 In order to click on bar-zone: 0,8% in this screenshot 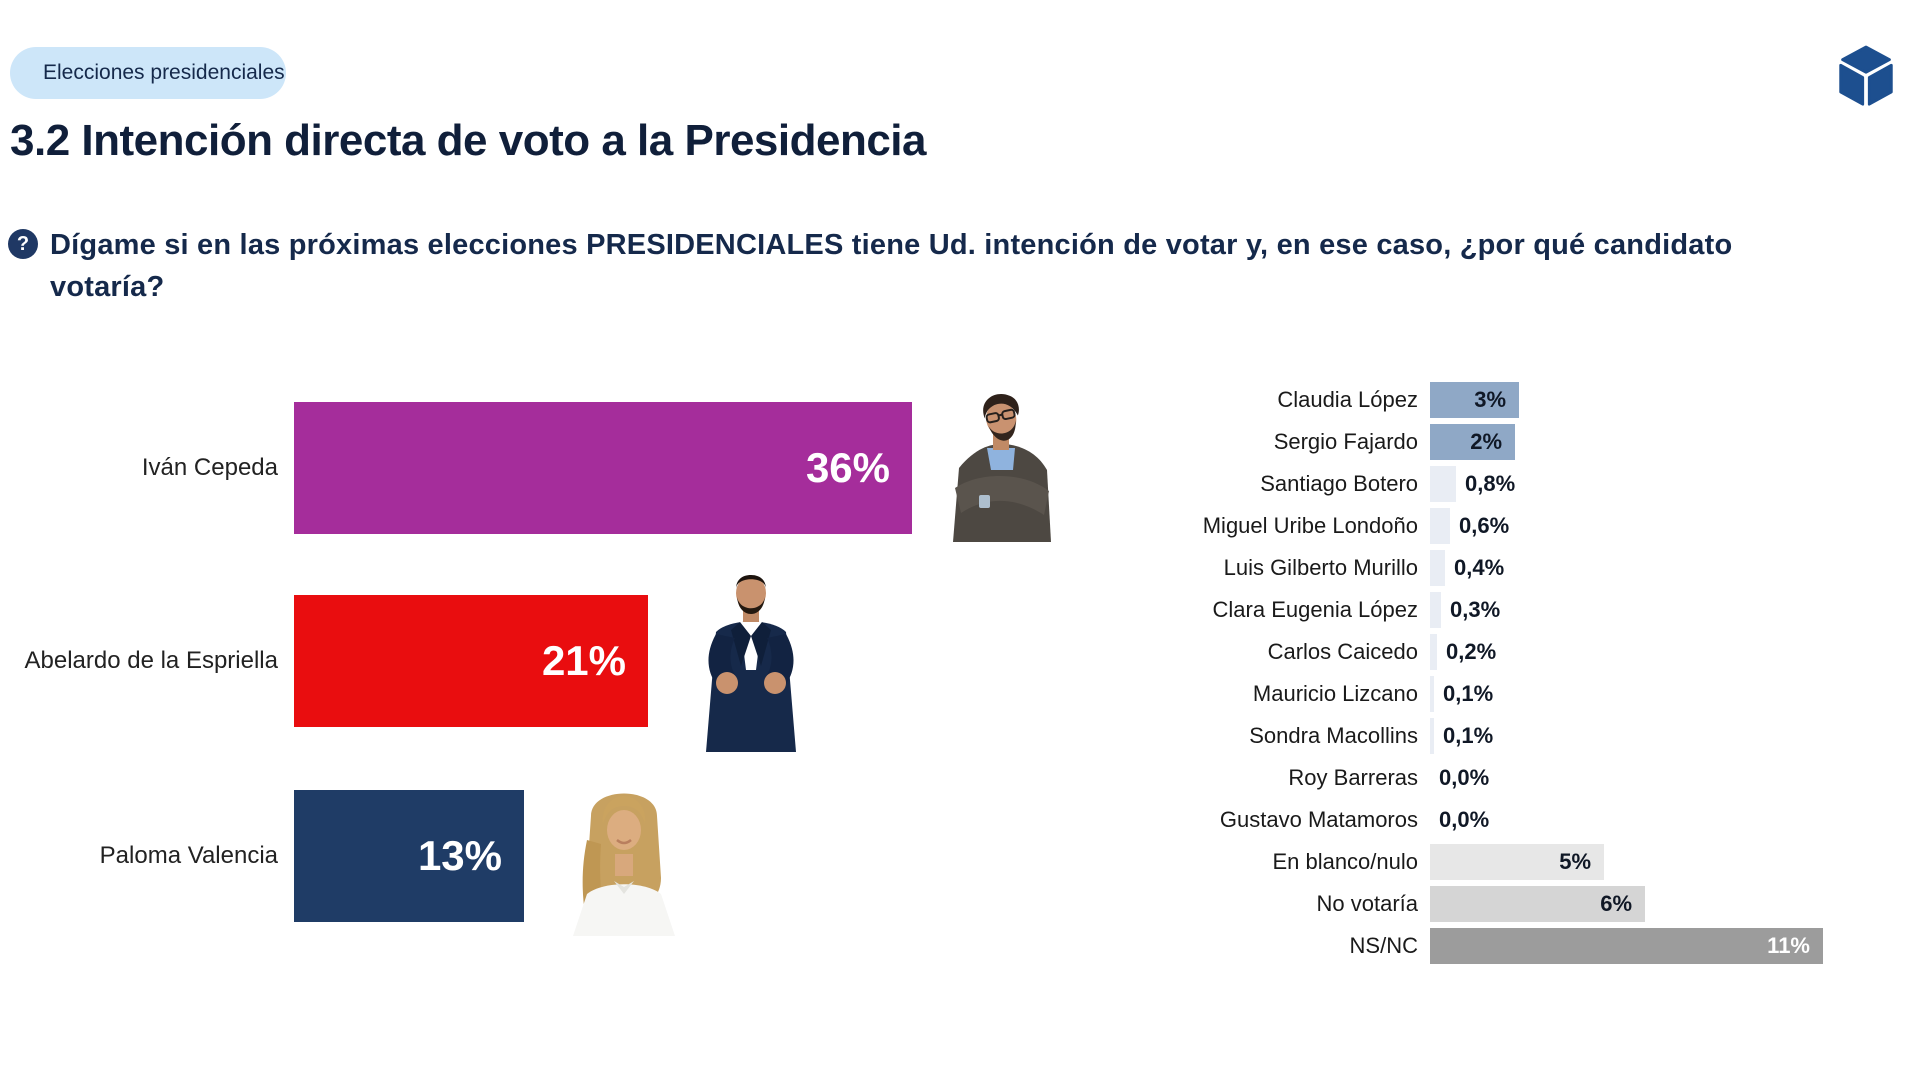, I will do `click(1662, 484)`.